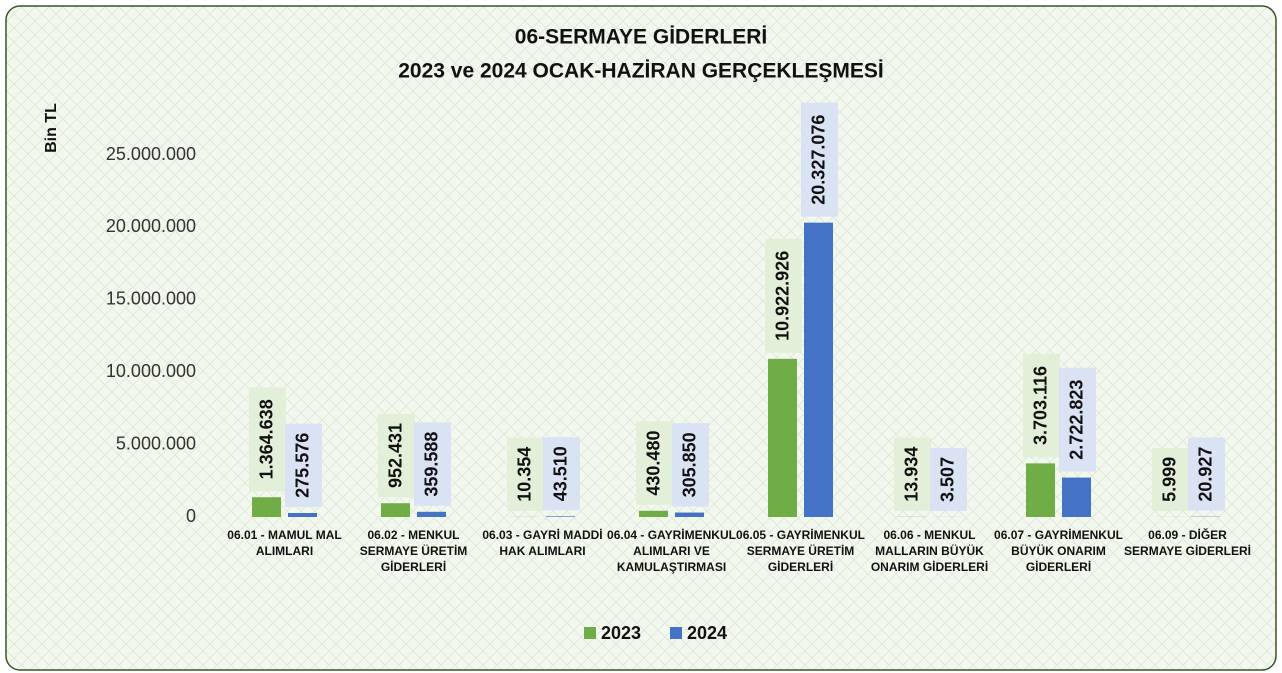 This screenshot has width=1282, height=673. I want to click on value-label: 5.999, so click(1169, 479).